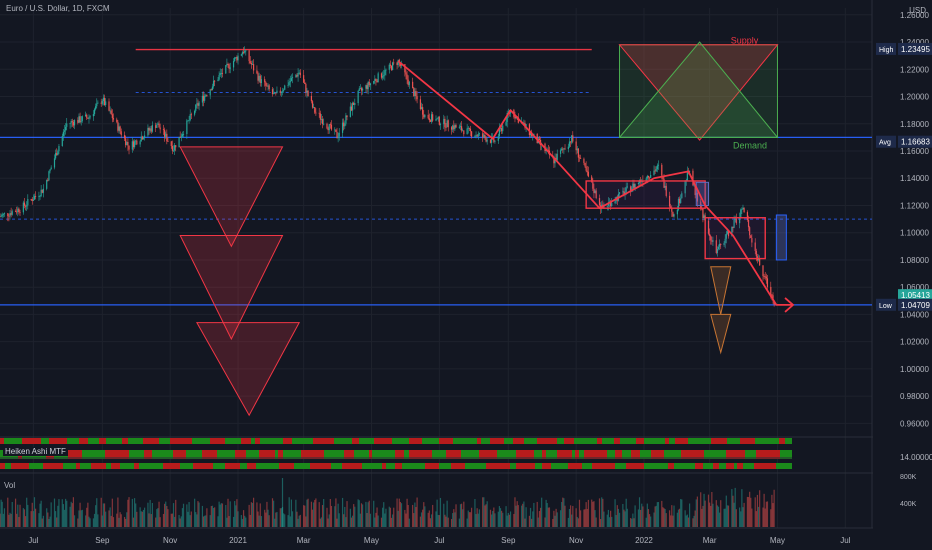  What do you see at coordinates (33, 540) in the screenshot?
I see `time-tick-label: Jul` at bounding box center [33, 540].